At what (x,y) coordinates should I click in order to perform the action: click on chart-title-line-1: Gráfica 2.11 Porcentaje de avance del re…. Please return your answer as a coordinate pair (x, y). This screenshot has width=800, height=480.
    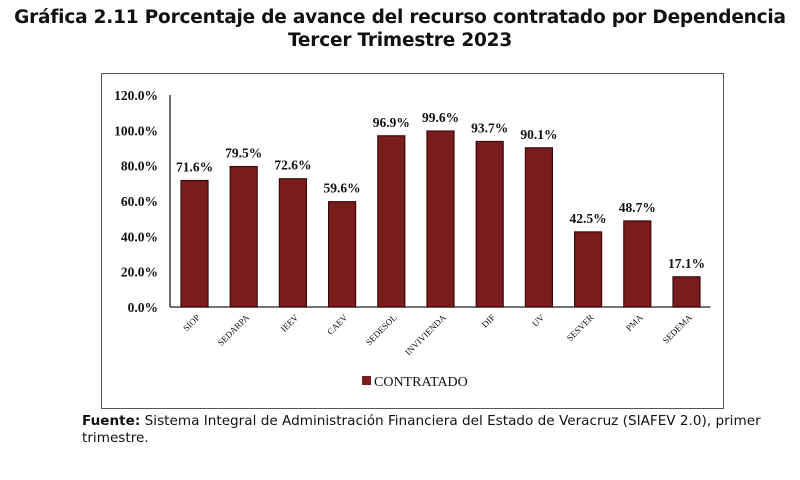
    Looking at the image, I should click on (400, 17).